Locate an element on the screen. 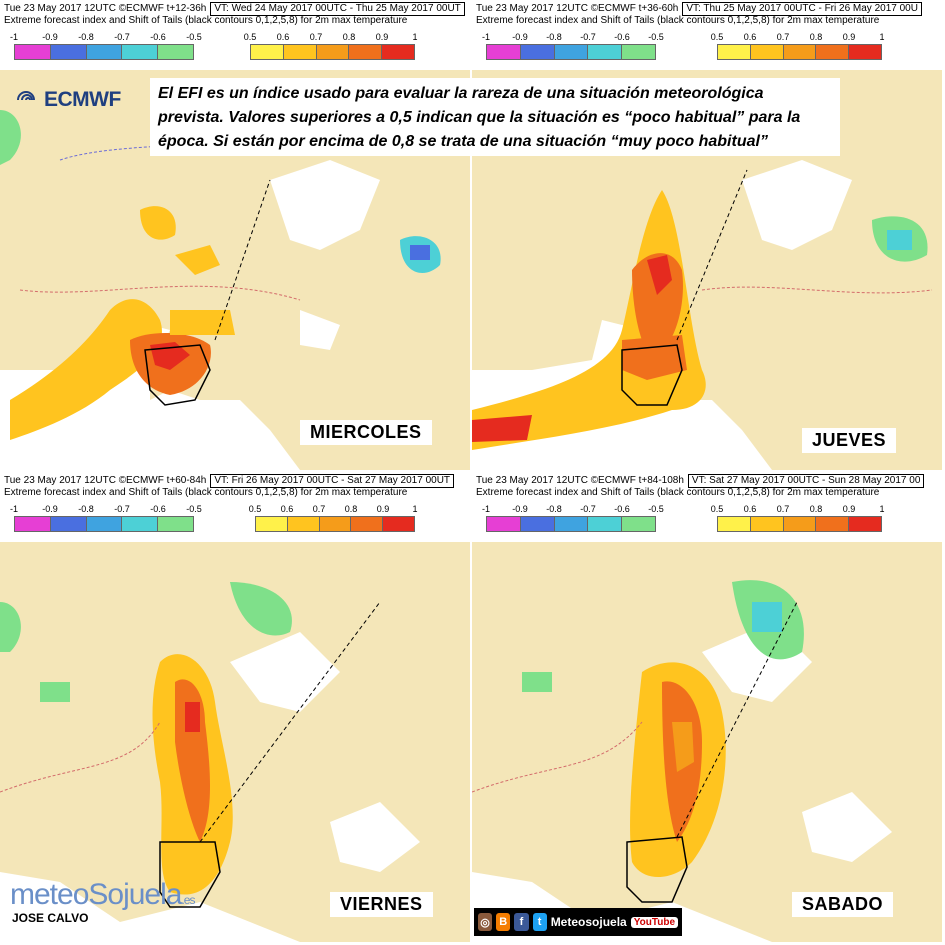 This screenshot has height=945, width=945. brand-part1: meteo is located at coordinates (49, 894).